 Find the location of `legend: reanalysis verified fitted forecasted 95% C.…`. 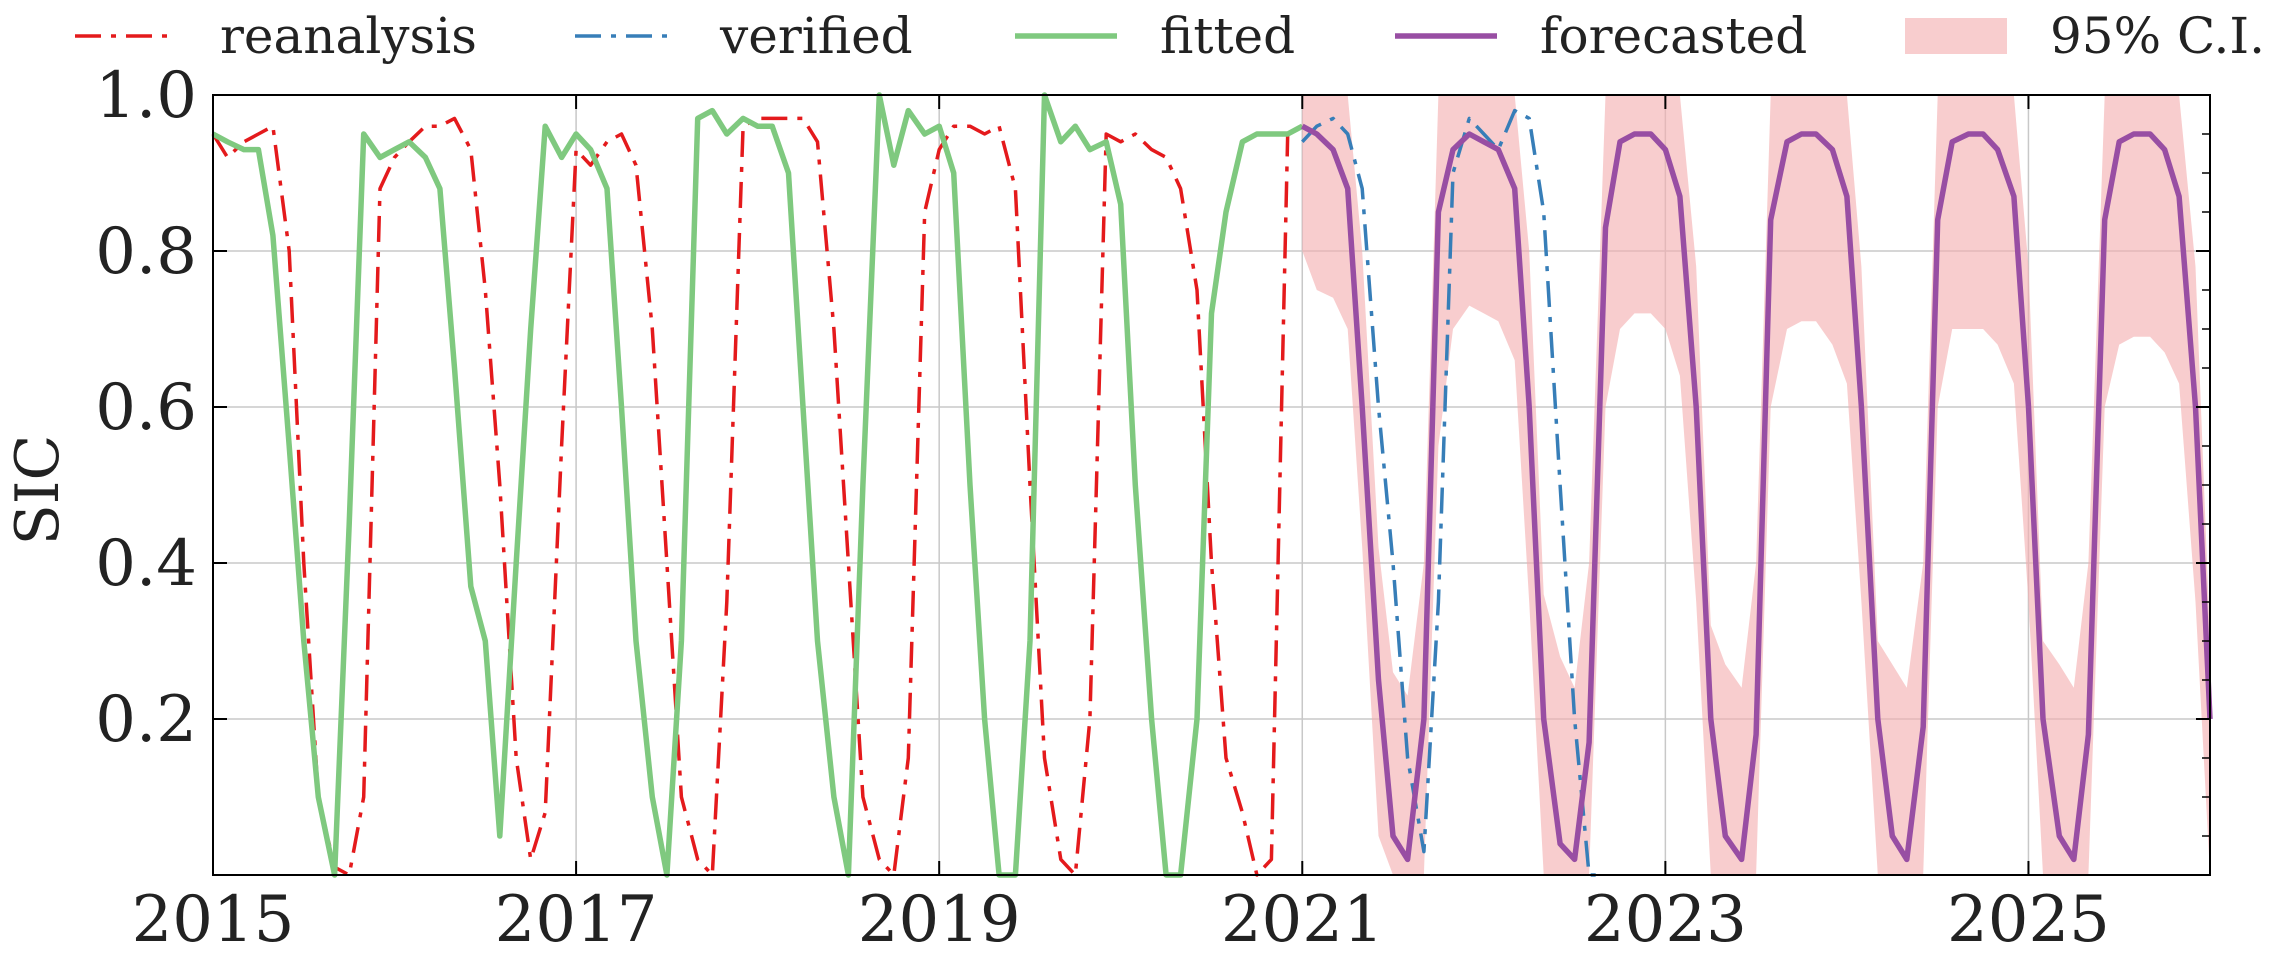

legend: reanalysis verified fitted forecasted 95% C.… is located at coordinates (1170, 36).